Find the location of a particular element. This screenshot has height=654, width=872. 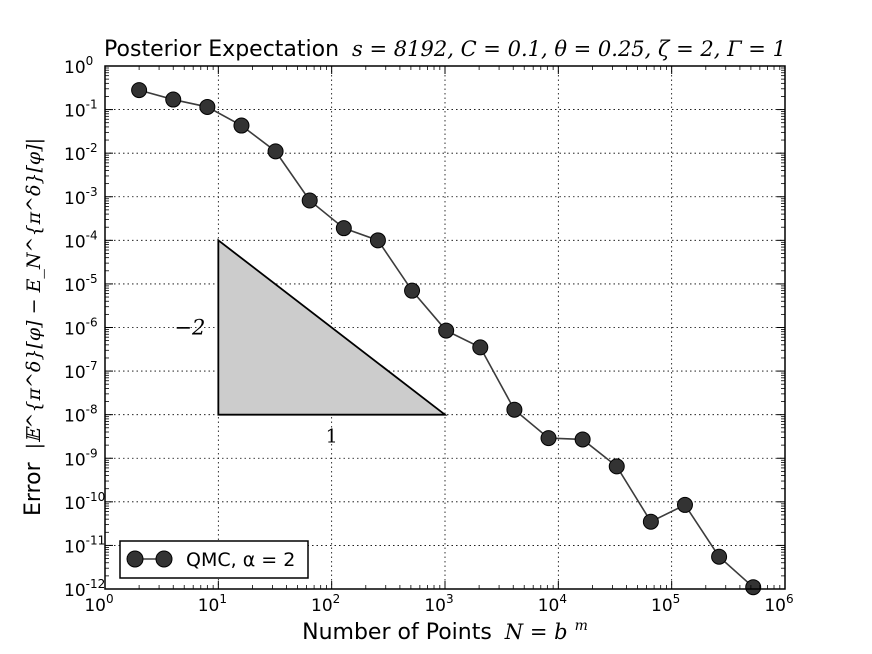

x-tick-label: 10⁴ is located at coordinates (552, 604).